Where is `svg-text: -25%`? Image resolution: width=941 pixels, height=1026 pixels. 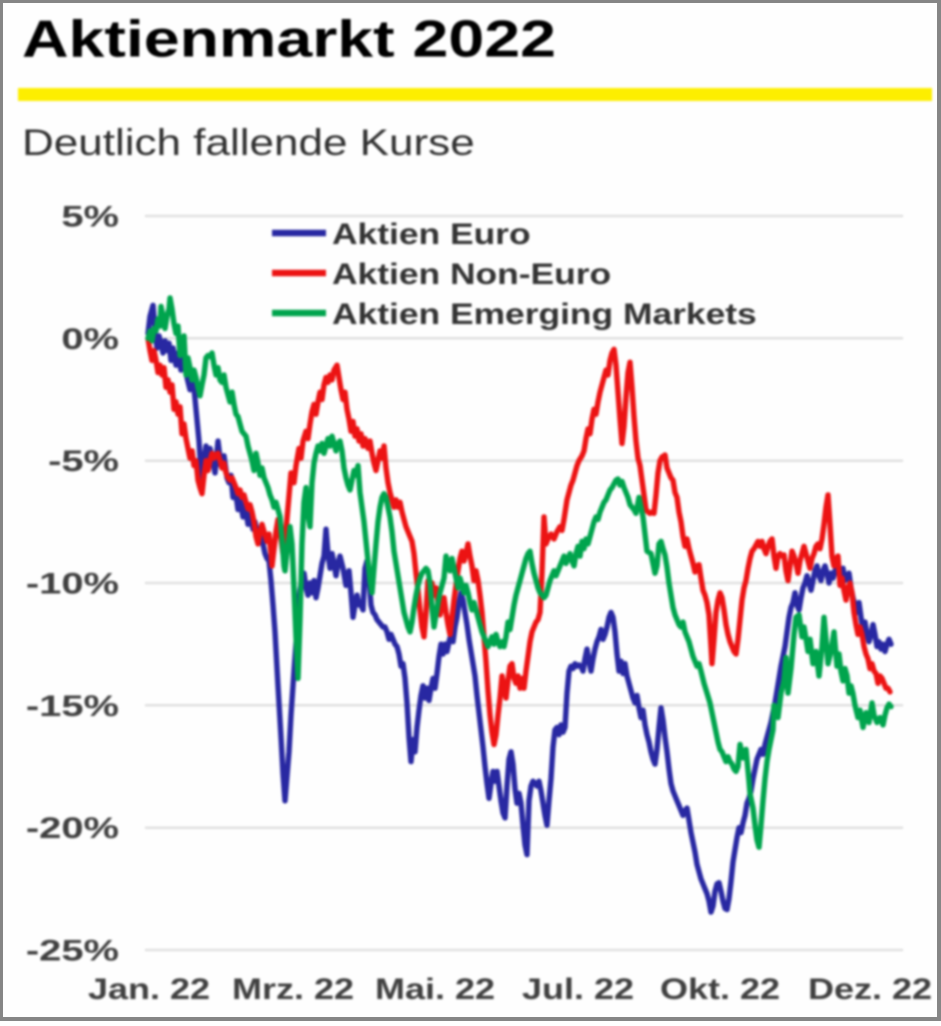
svg-text: -25% is located at coordinates (72, 950).